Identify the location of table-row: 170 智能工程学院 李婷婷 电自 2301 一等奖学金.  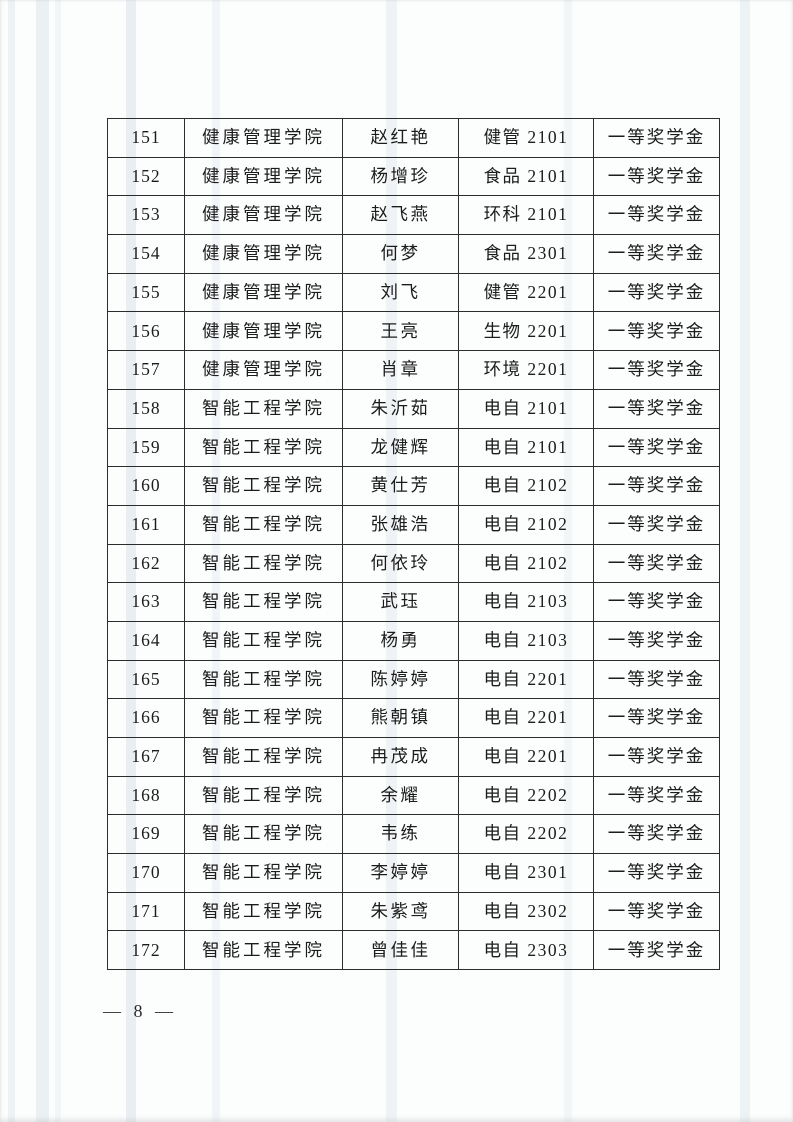
(413, 873).